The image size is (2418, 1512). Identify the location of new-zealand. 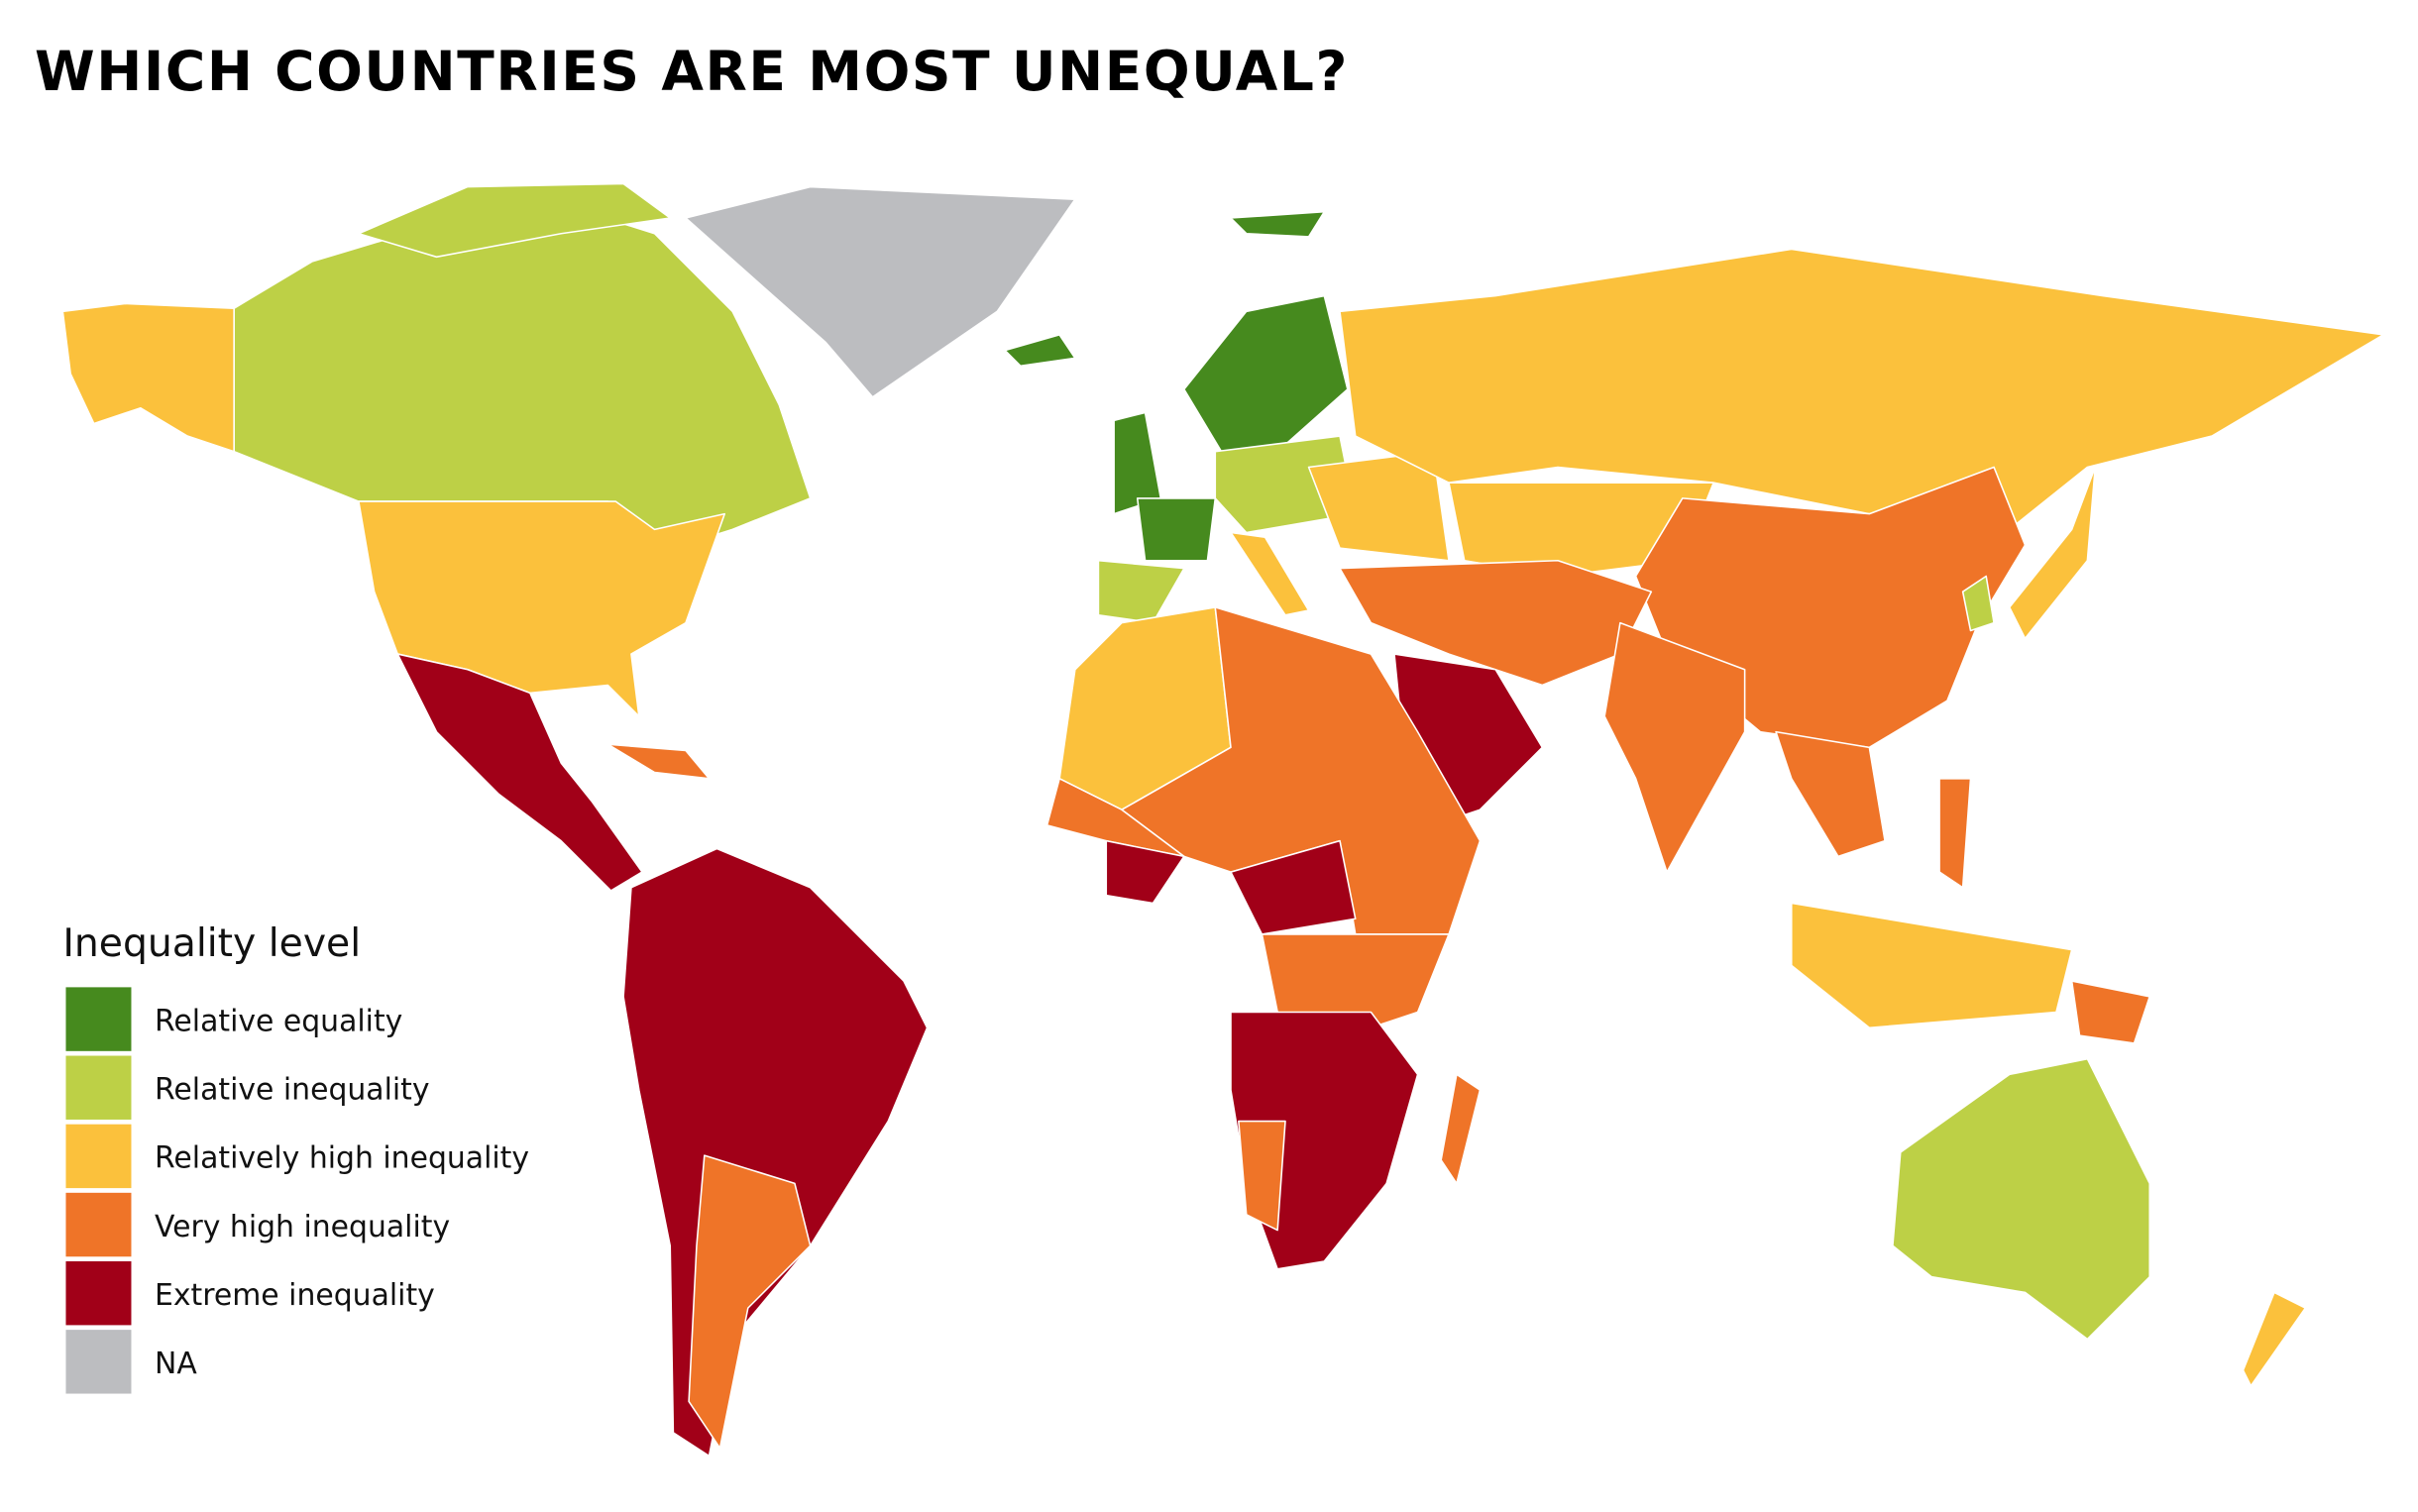
(2274, 1339).